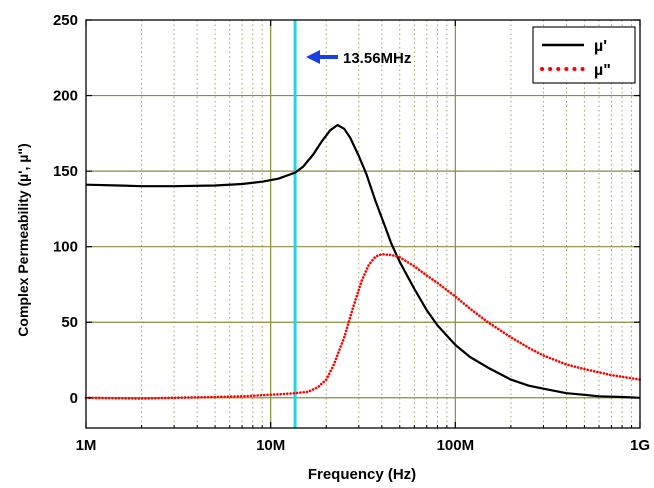 This screenshot has width=654, height=488. What do you see at coordinates (640, 445) in the screenshot?
I see `x-tick-label: 1G` at bounding box center [640, 445].